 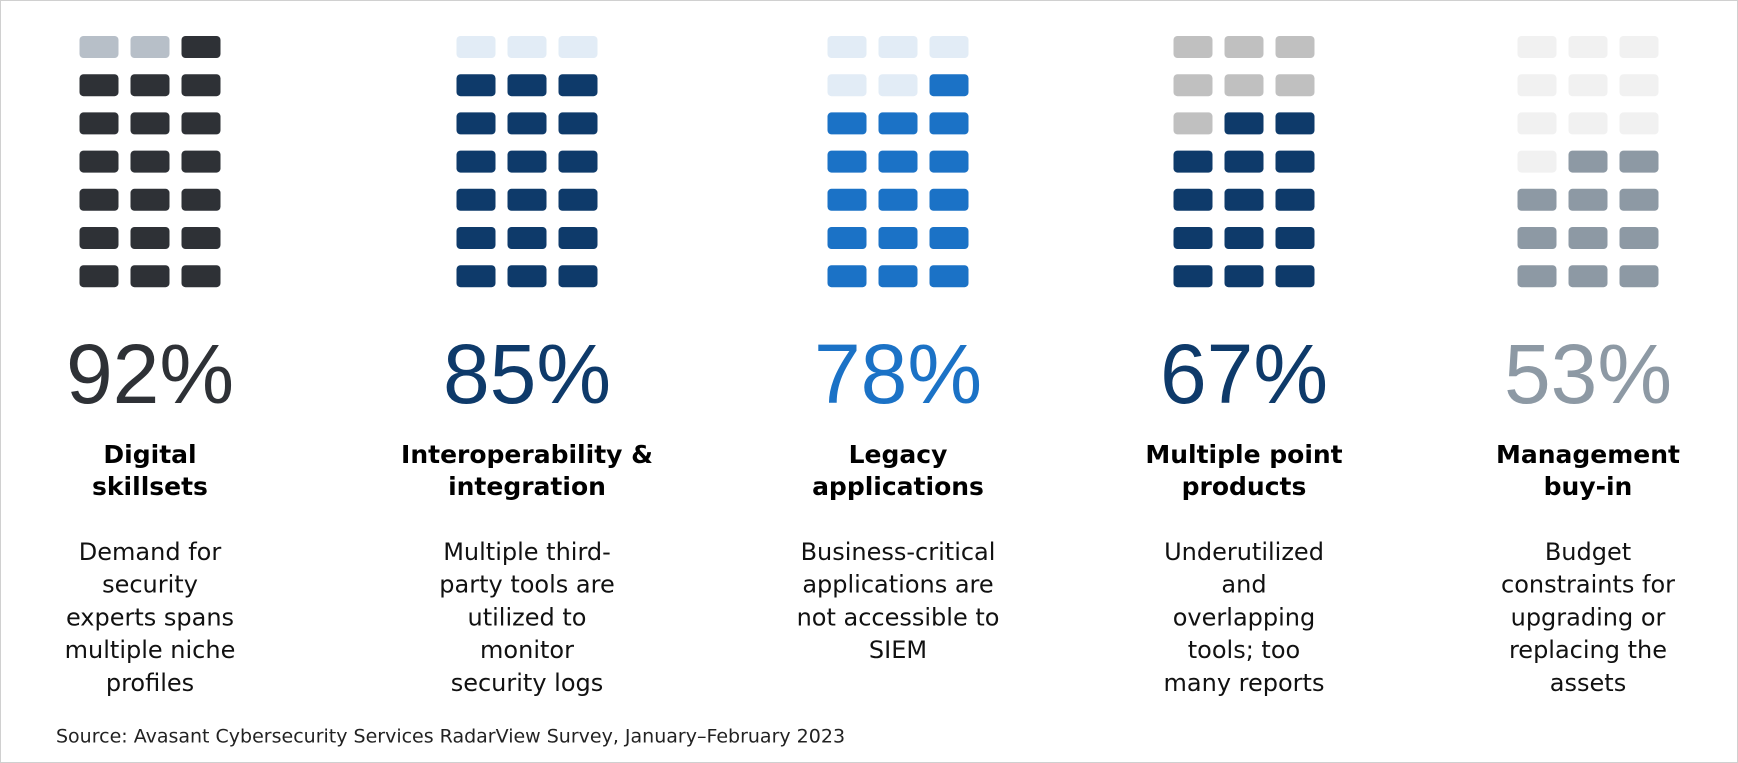 I want to click on description: tools; too, so click(x=1244, y=650).